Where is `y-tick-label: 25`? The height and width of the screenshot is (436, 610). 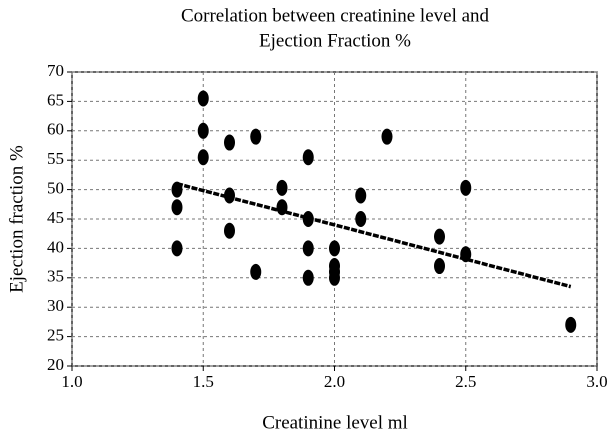 y-tick-label: 25 is located at coordinates (55, 335).